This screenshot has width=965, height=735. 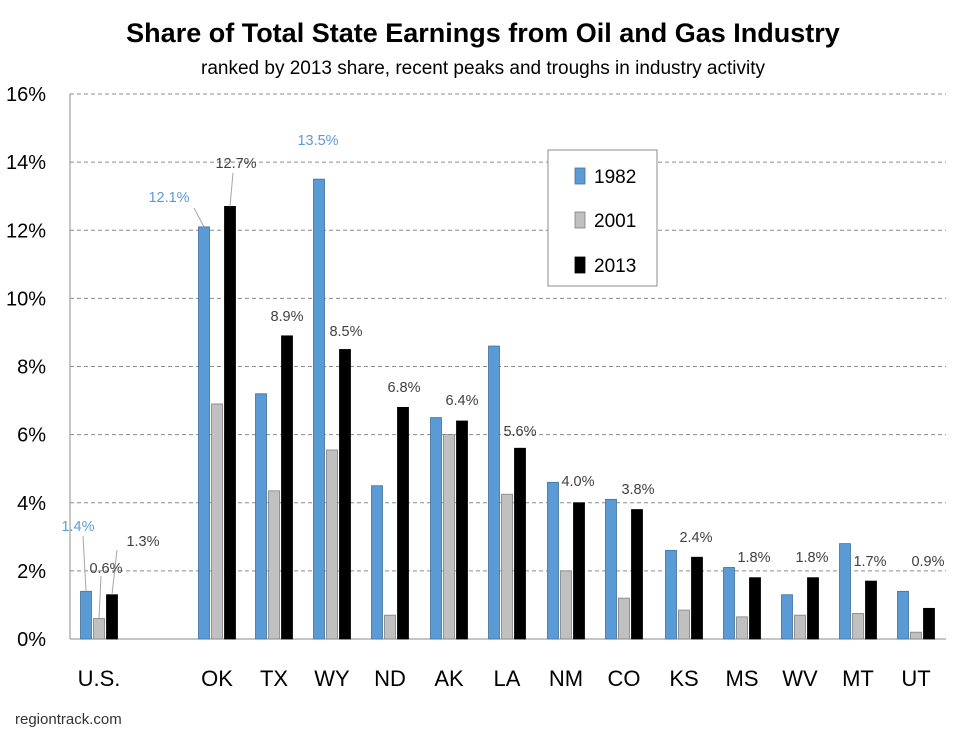 I want to click on x-tick-label: CO, so click(x=624, y=678).